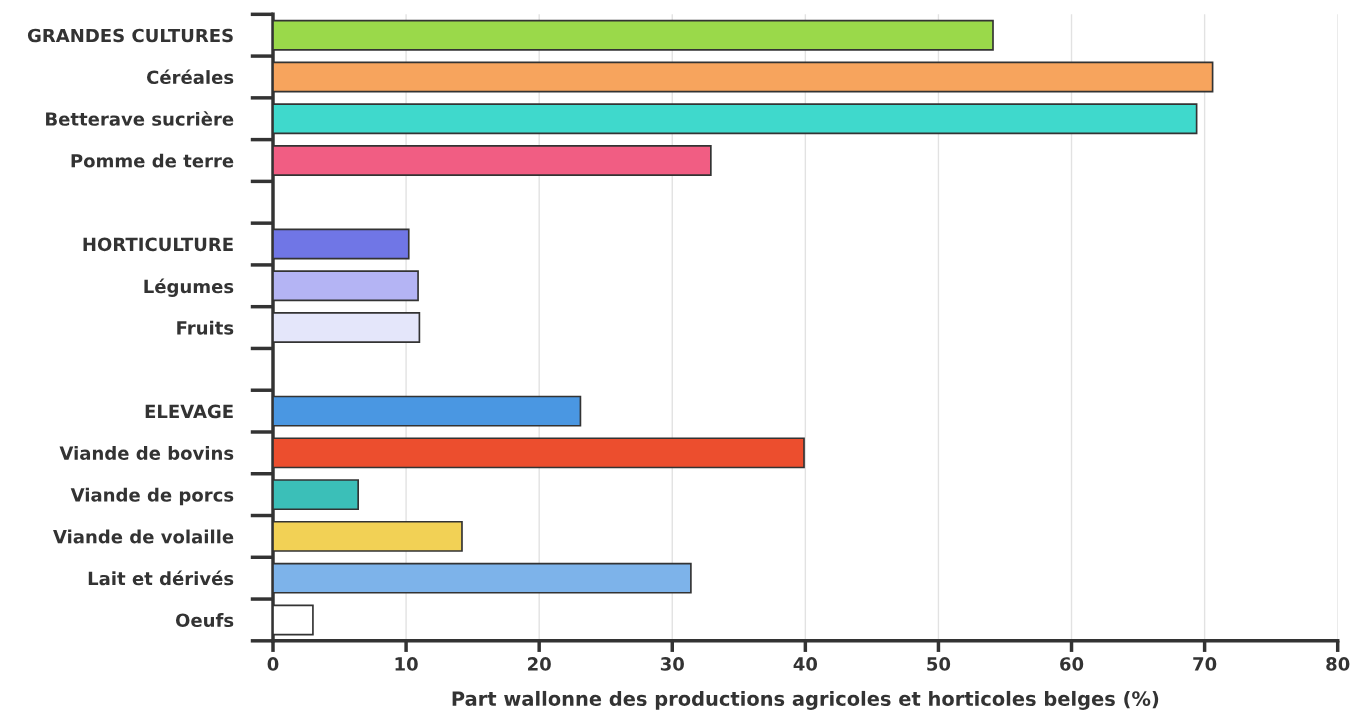 This screenshot has height=716, width=1365. What do you see at coordinates (140, 118) in the screenshot?
I see `y-tick-label: Betterave sucrière` at bounding box center [140, 118].